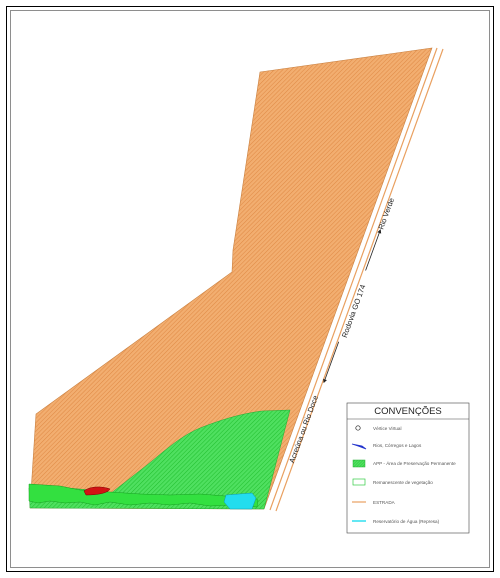 The width and height of the screenshot is (500, 578). I want to click on river-symbol-icon, so click(359, 446).